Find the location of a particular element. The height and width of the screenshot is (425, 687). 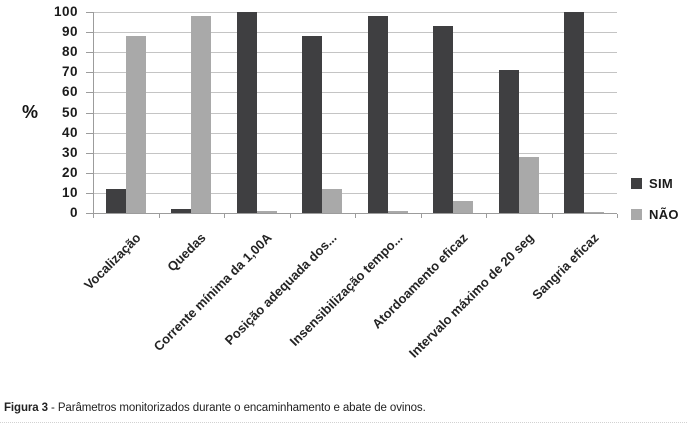

legend-item: SIM is located at coordinates (655, 183).